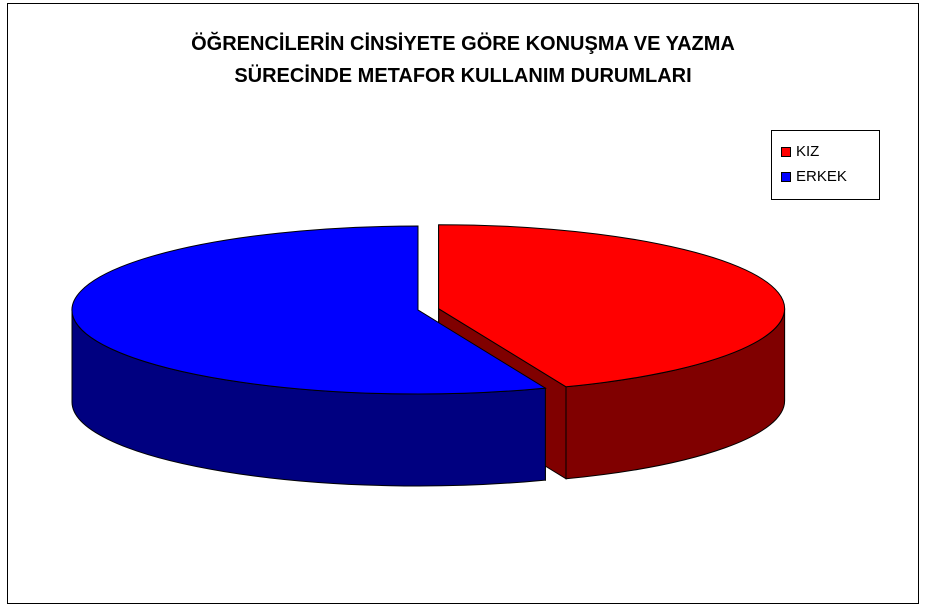  What do you see at coordinates (463, 76) in the screenshot?
I see `chart-title-line-2: SÜRECİNDE METAFOR KULLANIM DURUMLARI` at bounding box center [463, 76].